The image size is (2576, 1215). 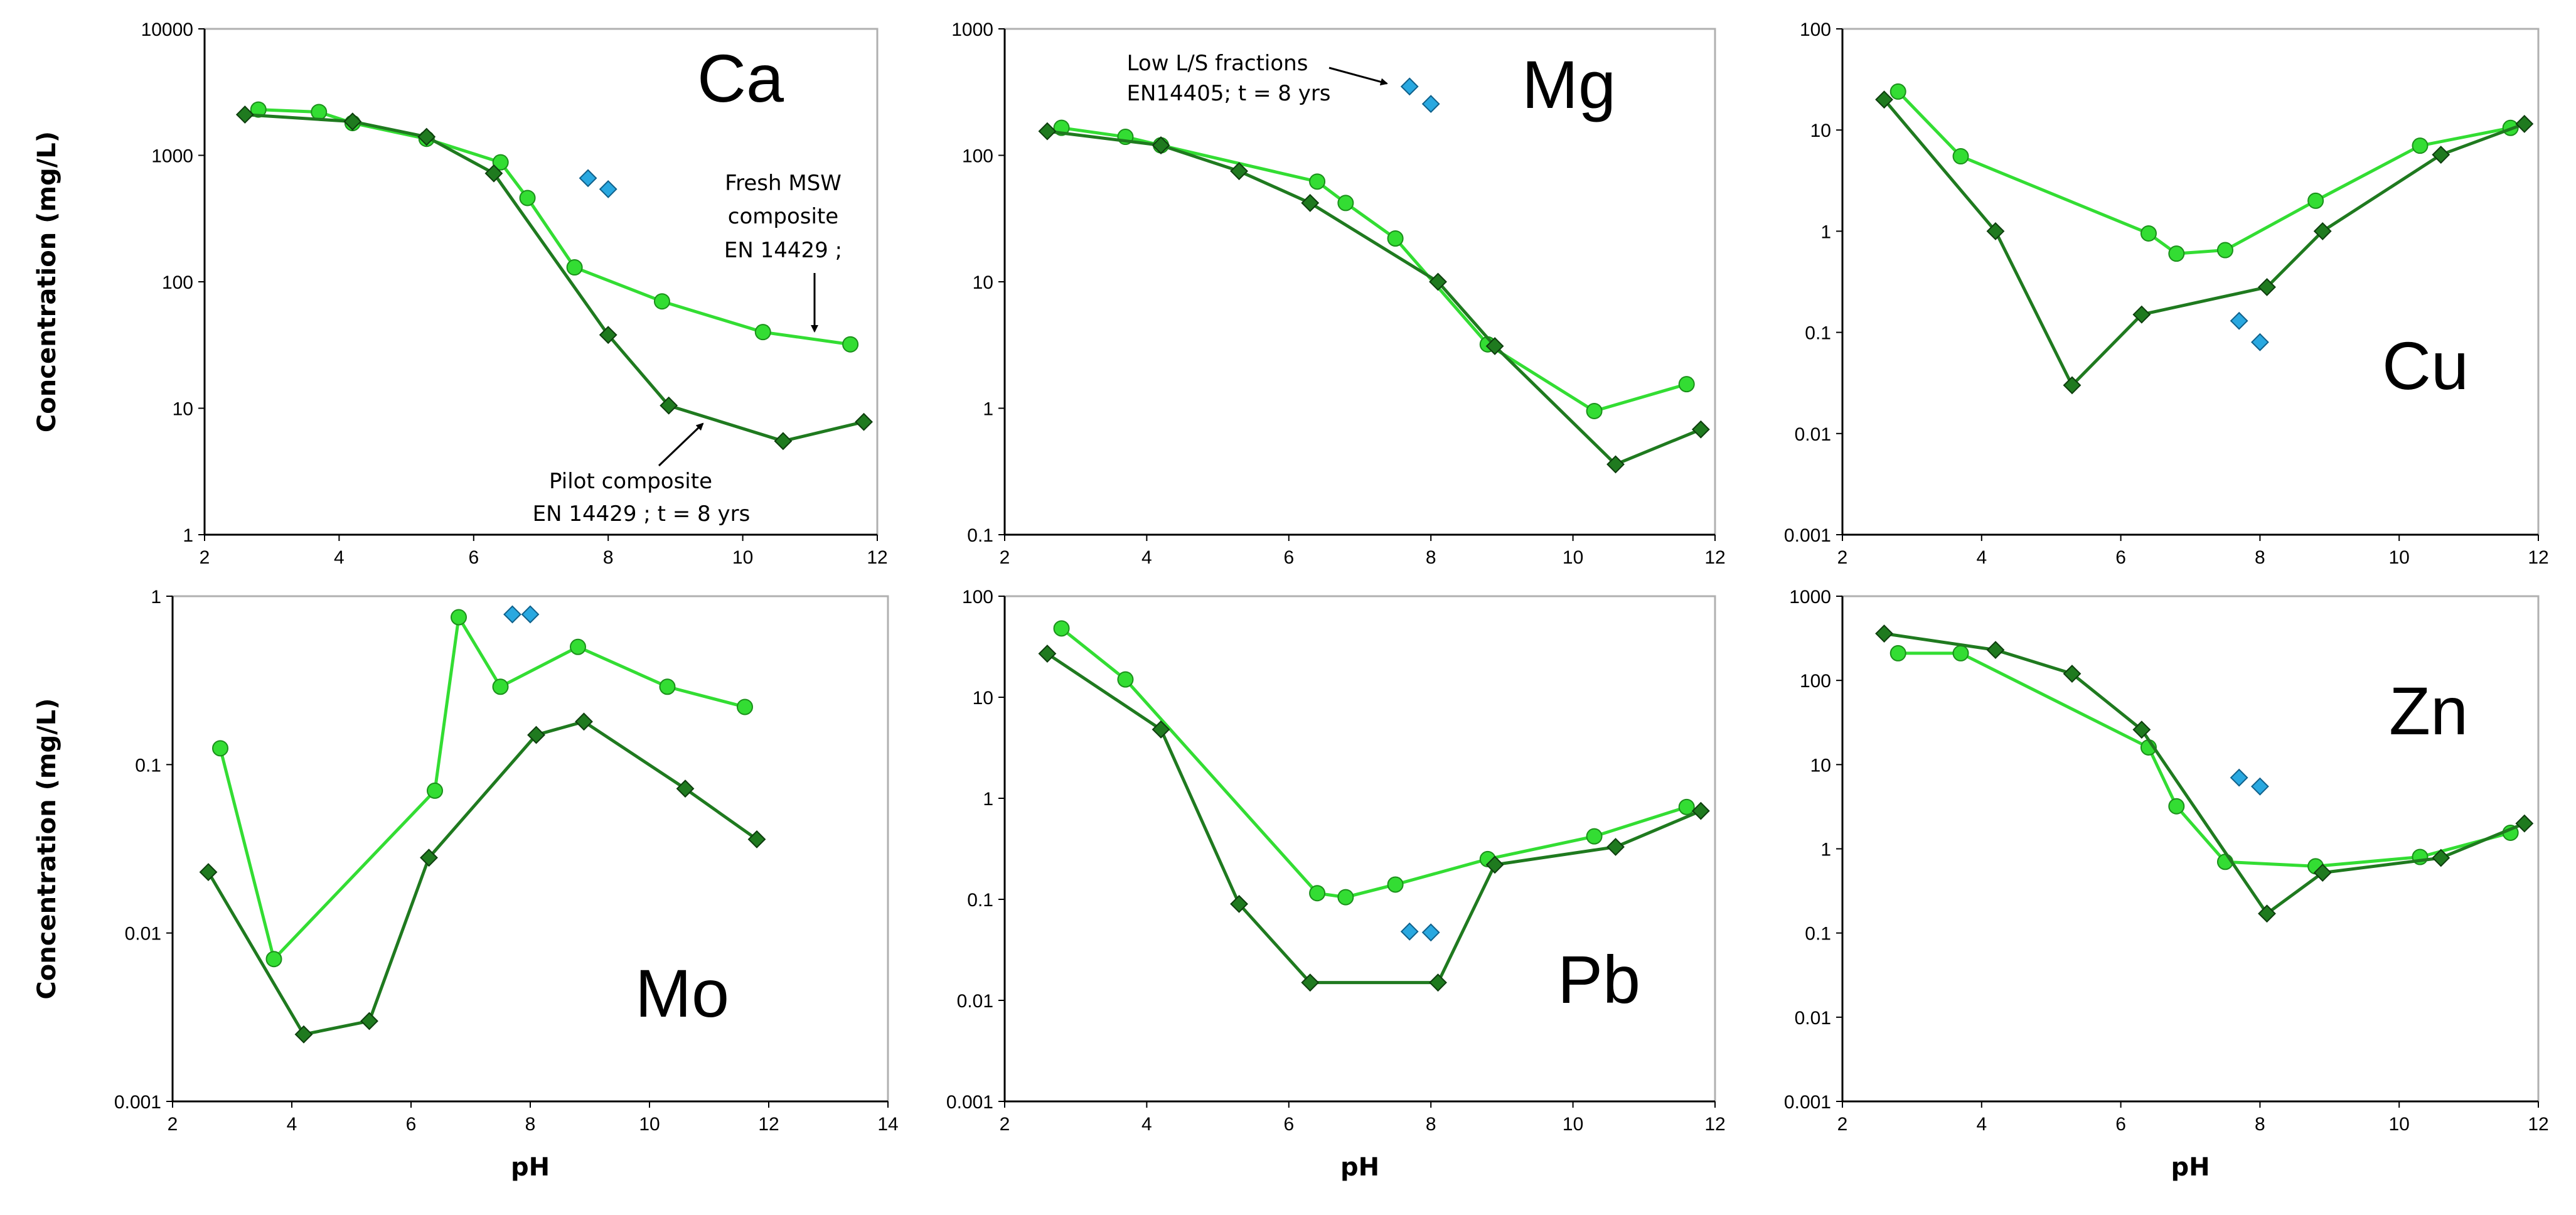 What do you see at coordinates (167, 30) in the screenshot?
I see `y-tick-label: 10000` at bounding box center [167, 30].